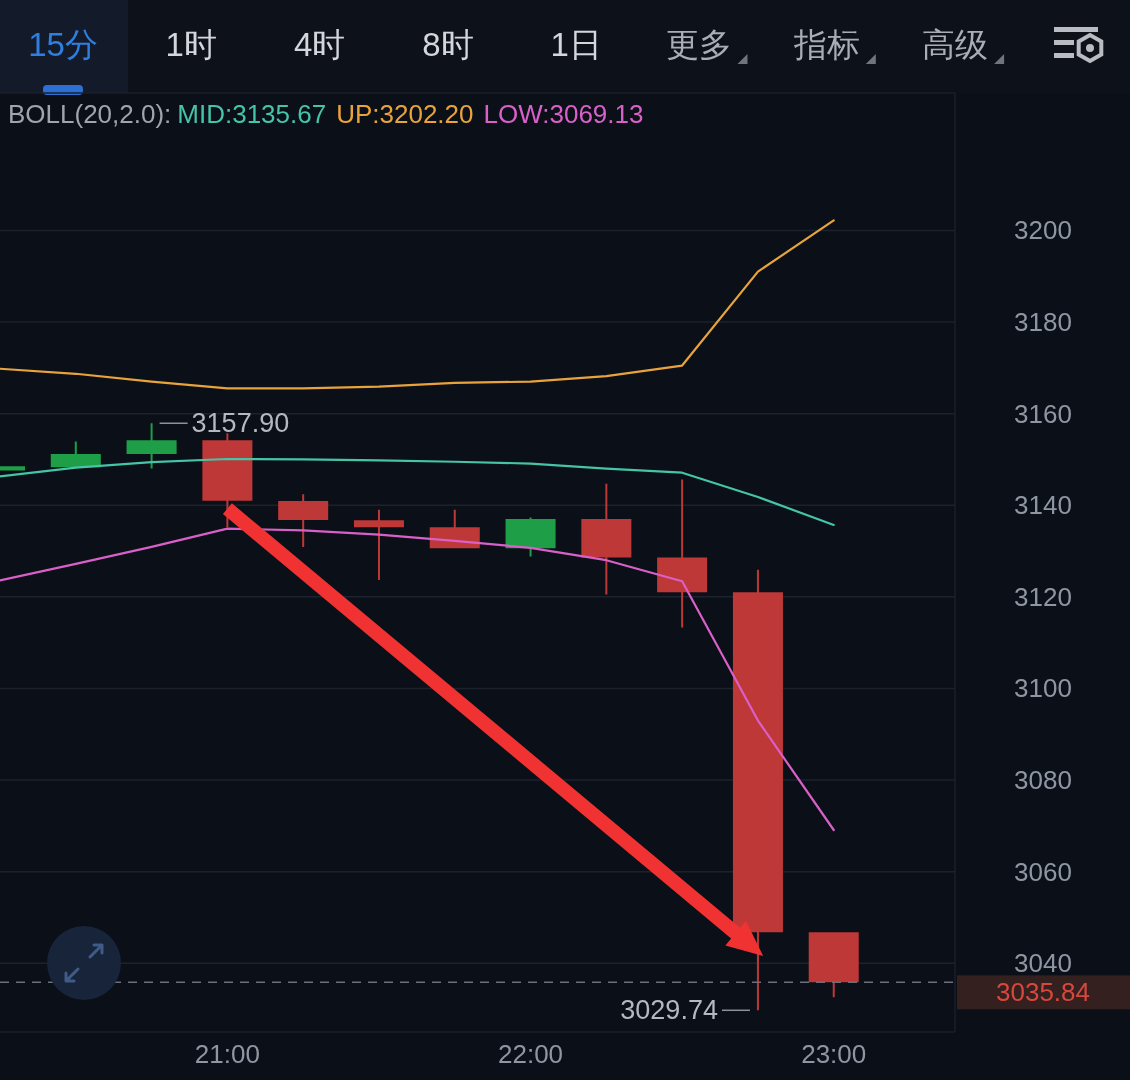 This screenshot has width=1130, height=1080. I want to click on text: 高级, so click(955, 44).